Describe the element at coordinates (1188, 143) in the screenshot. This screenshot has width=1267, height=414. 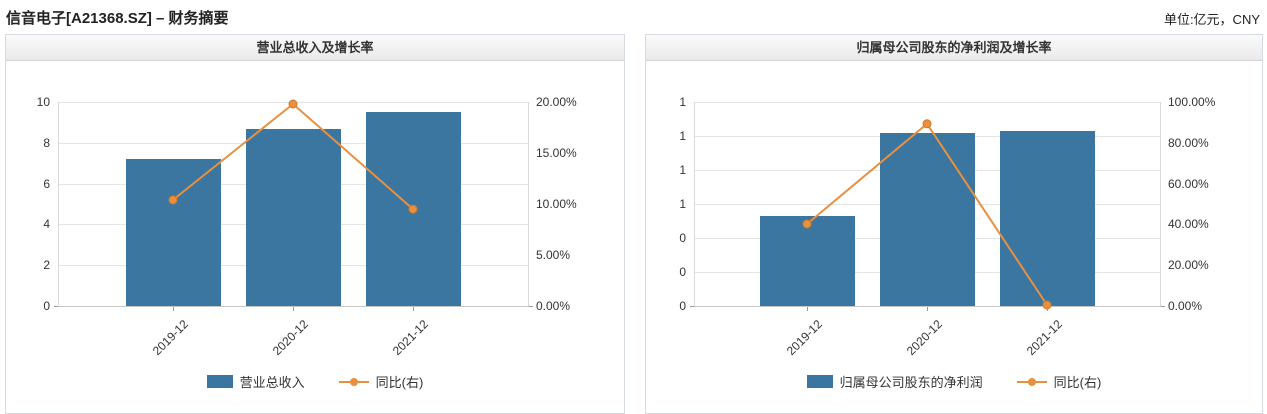
I see `right-y-axis-label: 80.00%` at that location.